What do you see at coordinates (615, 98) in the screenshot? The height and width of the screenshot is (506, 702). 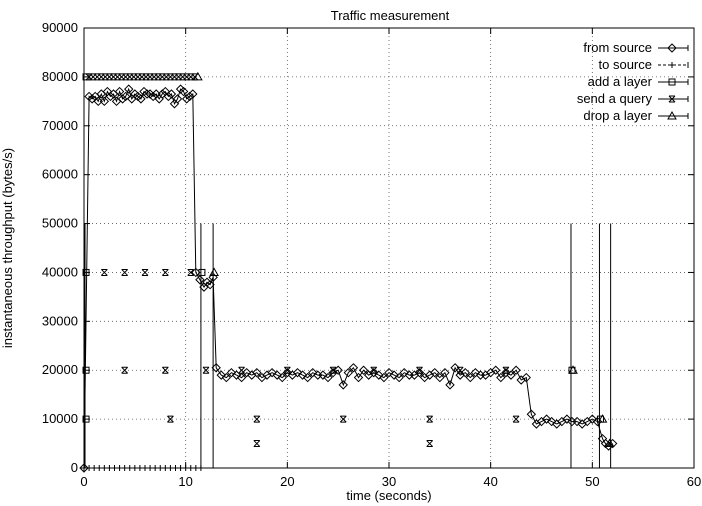 I see `legend-label: send a query` at bounding box center [615, 98].